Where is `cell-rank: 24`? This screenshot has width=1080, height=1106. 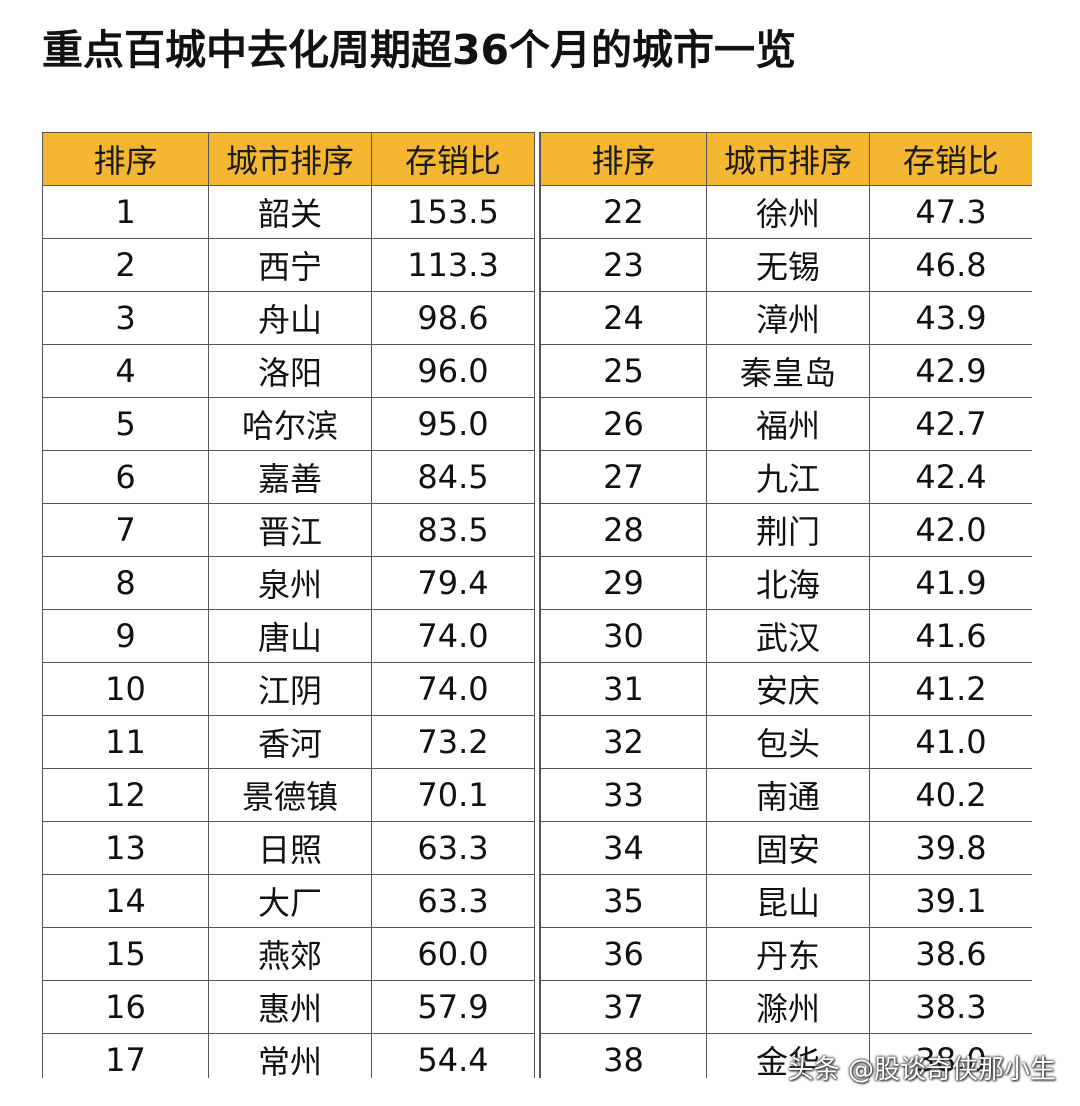 cell-rank: 24 is located at coordinates (623, 318).